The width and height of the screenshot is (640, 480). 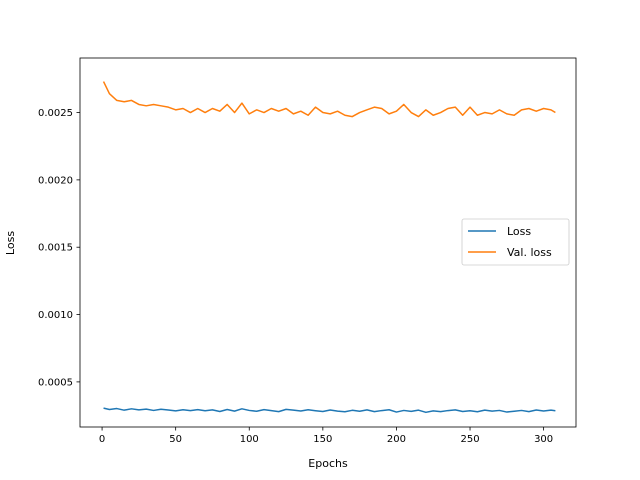 What do you see at coordinates (175, 439) in the screenshot?
I see `x-tick-label: 50` at bounding box center [175, 439].